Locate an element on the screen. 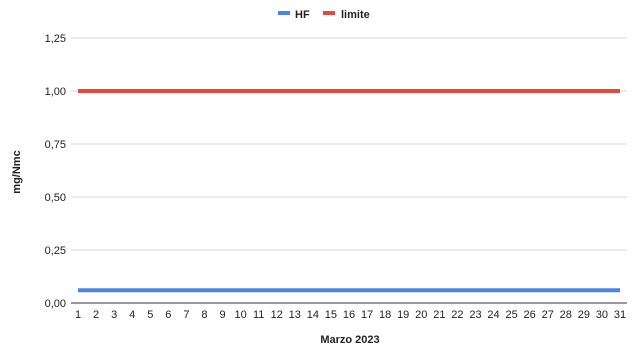  legend-label-limite: limite is located at coordinates (355, 15).